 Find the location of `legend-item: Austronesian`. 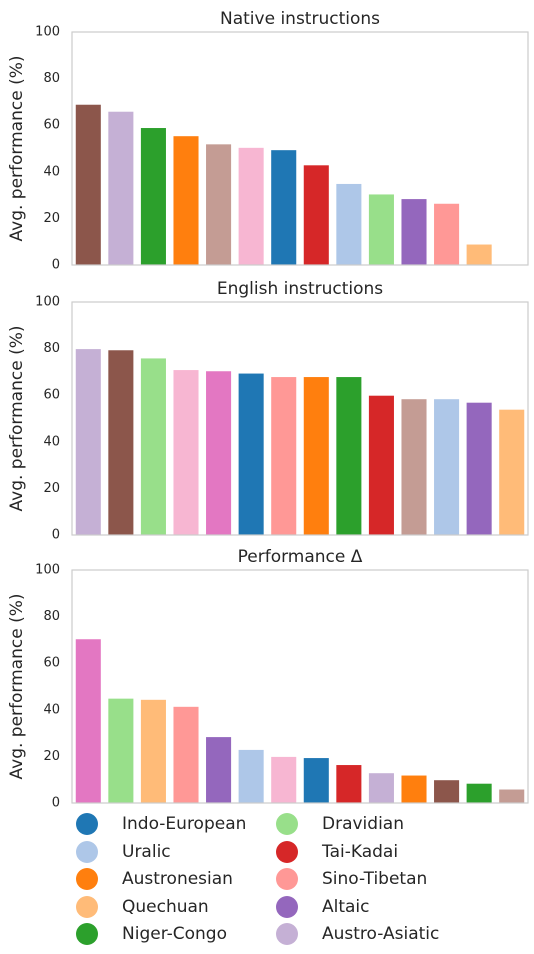

legend-item: Austronesian is located at coordinates (154, 879).